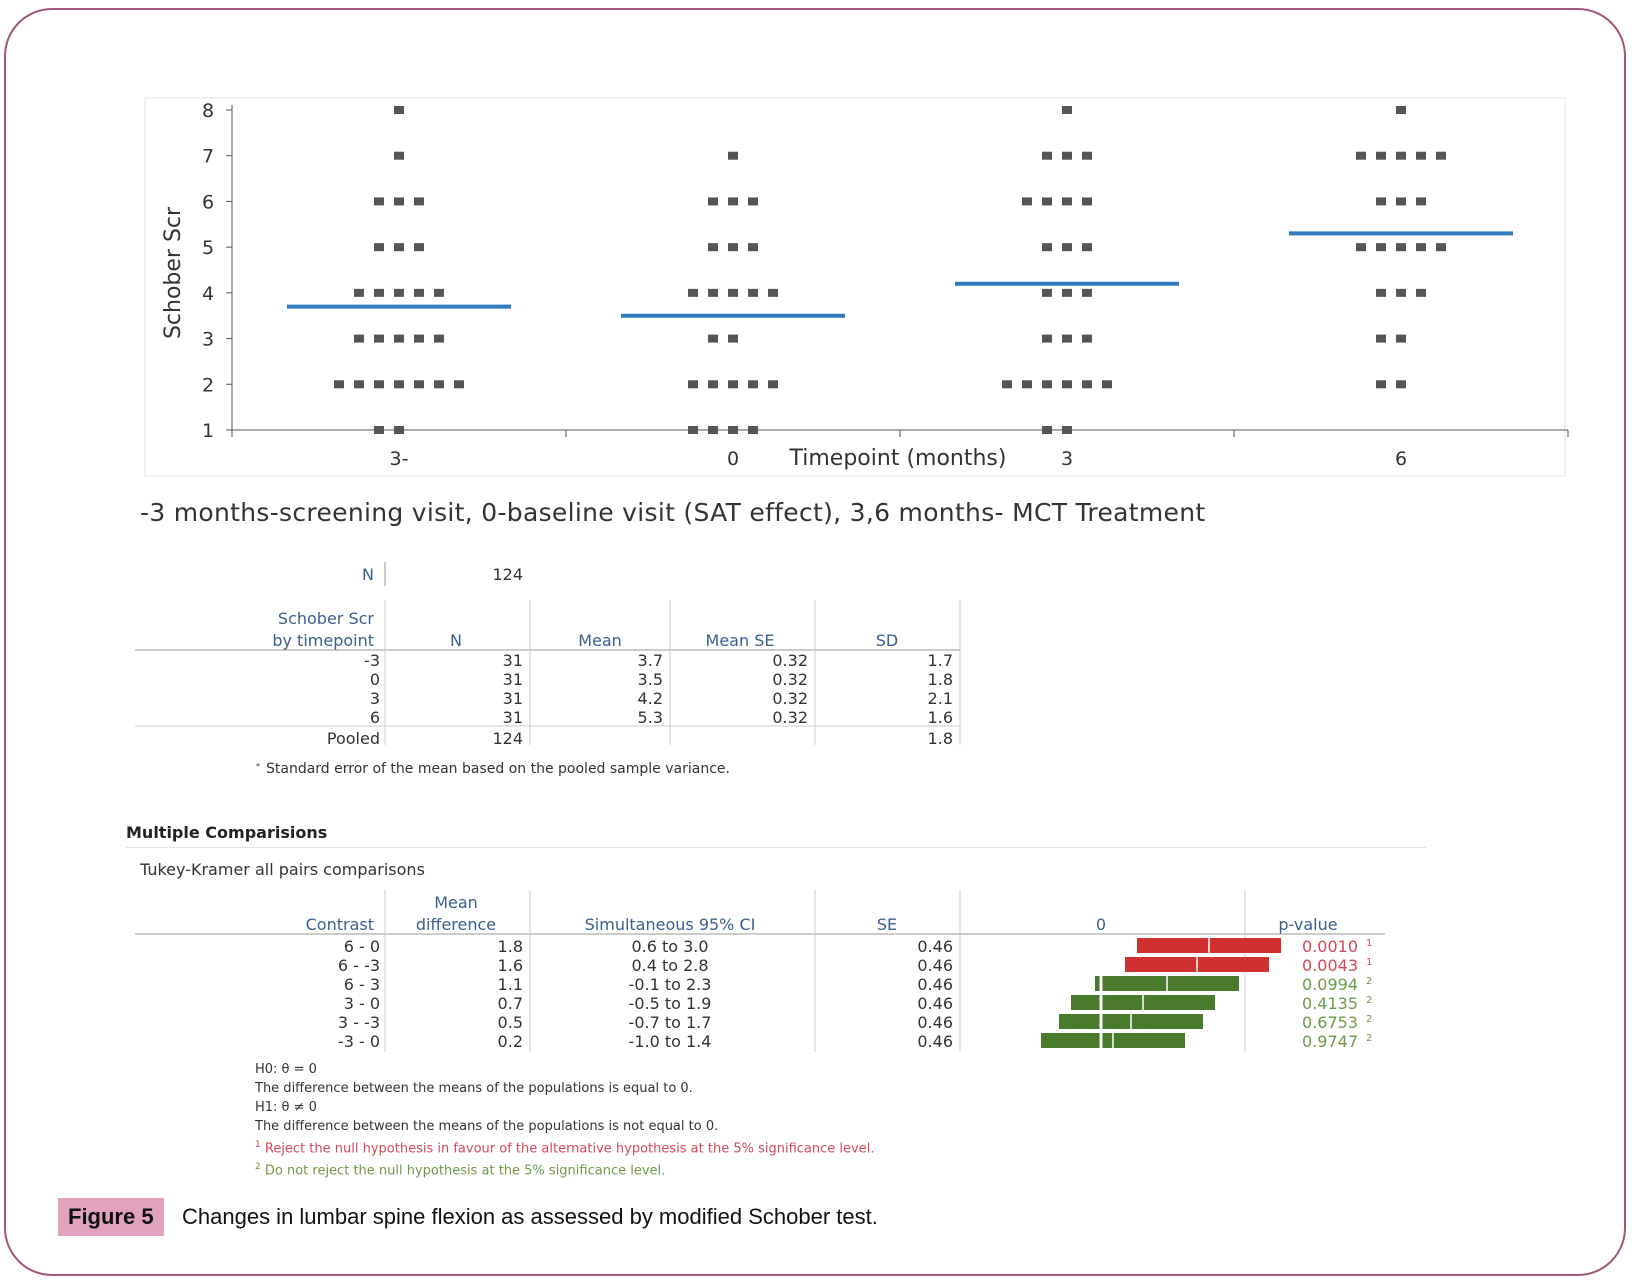 This screenshot has height=1280, width=1632. I want to click on cell-n: 124, so click(507, 738).